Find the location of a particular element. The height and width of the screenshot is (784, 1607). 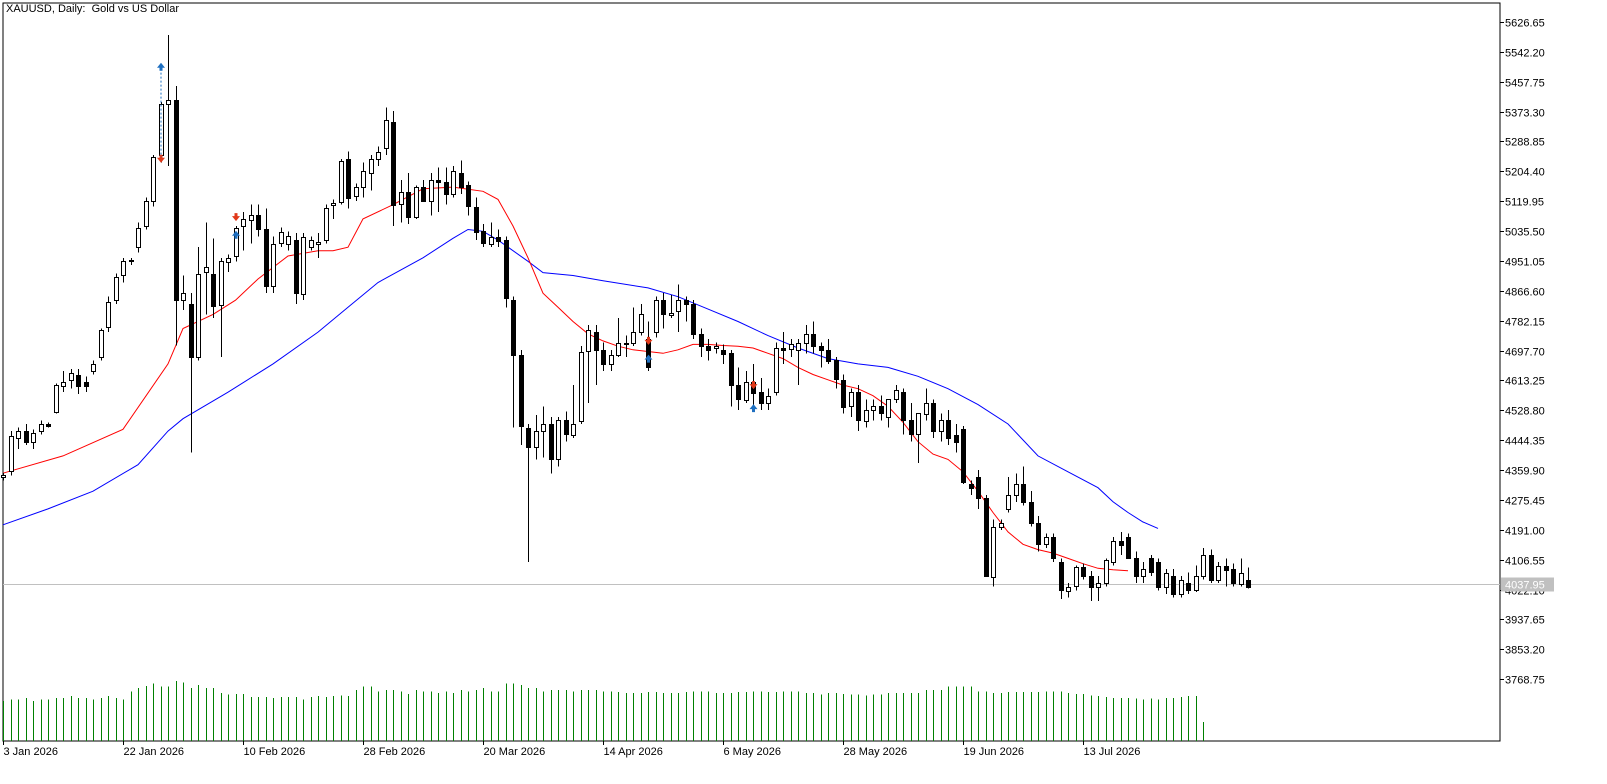

chart-title: XAUUSD, Daily: Gold vs US Dollar is located at coordinates (92, 9).